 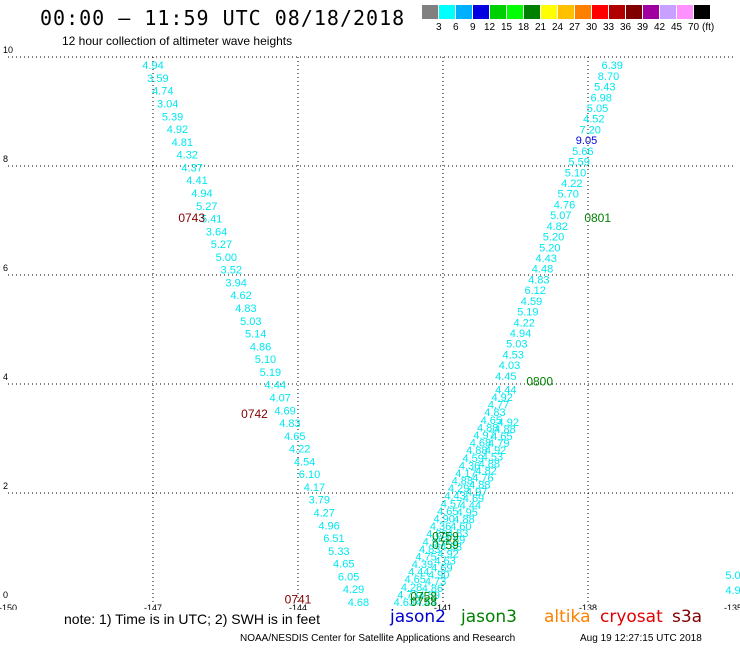 I want to click on swh-value-label: 4.45, so click(x=505, y=377).